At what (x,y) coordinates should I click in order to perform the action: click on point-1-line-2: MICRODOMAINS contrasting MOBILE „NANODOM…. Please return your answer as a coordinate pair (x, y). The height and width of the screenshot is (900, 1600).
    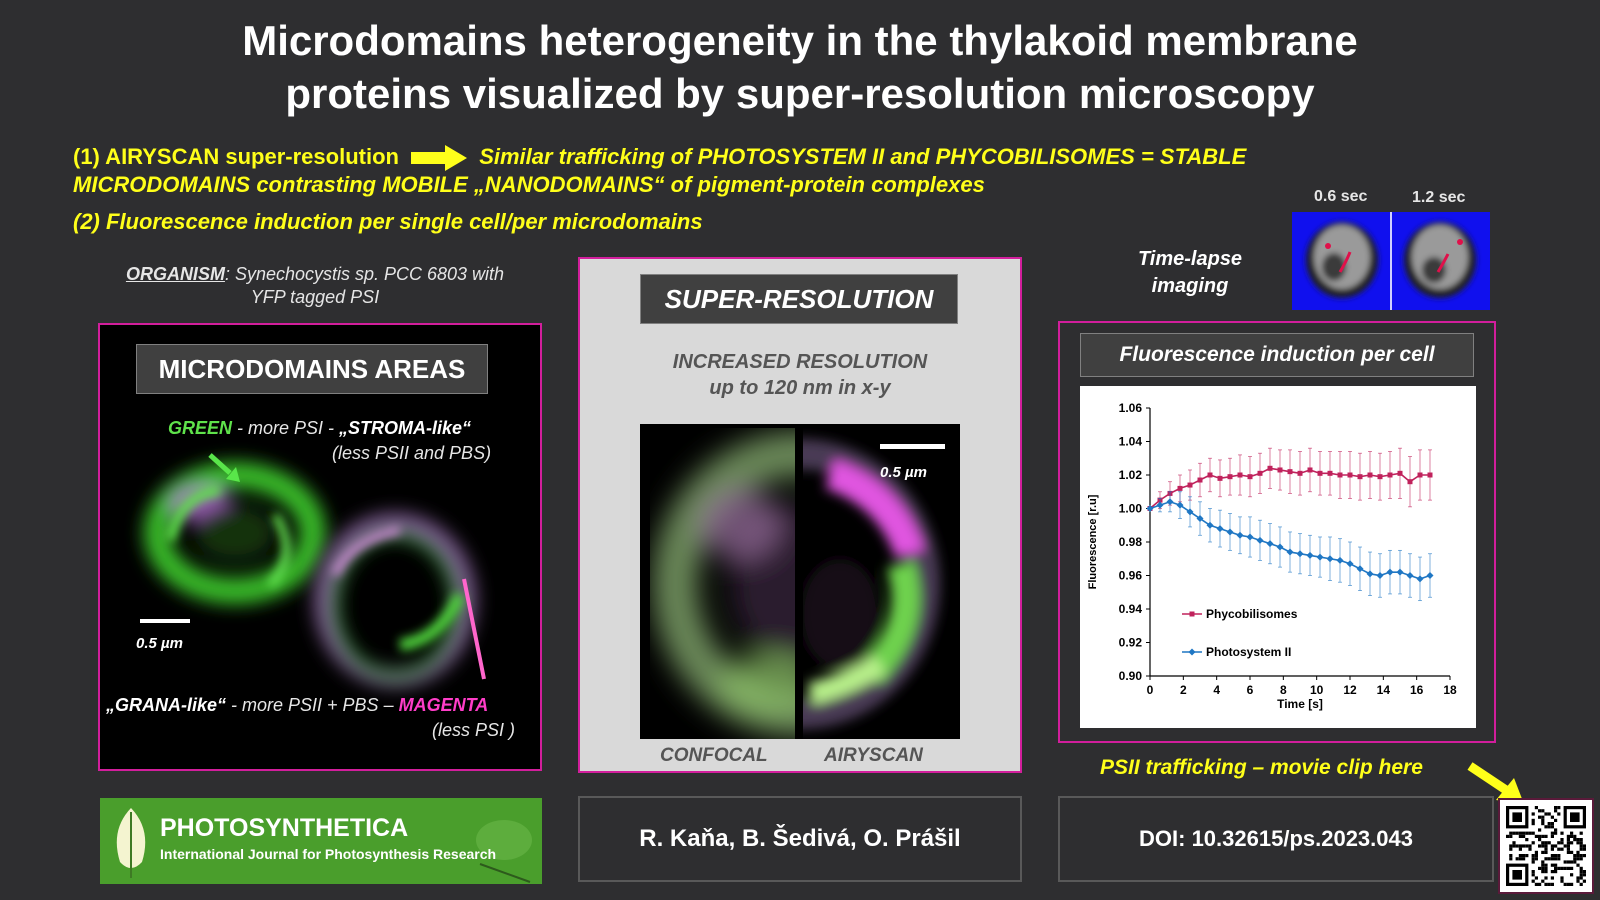
    Looking at the image, I should click on (529, 184).